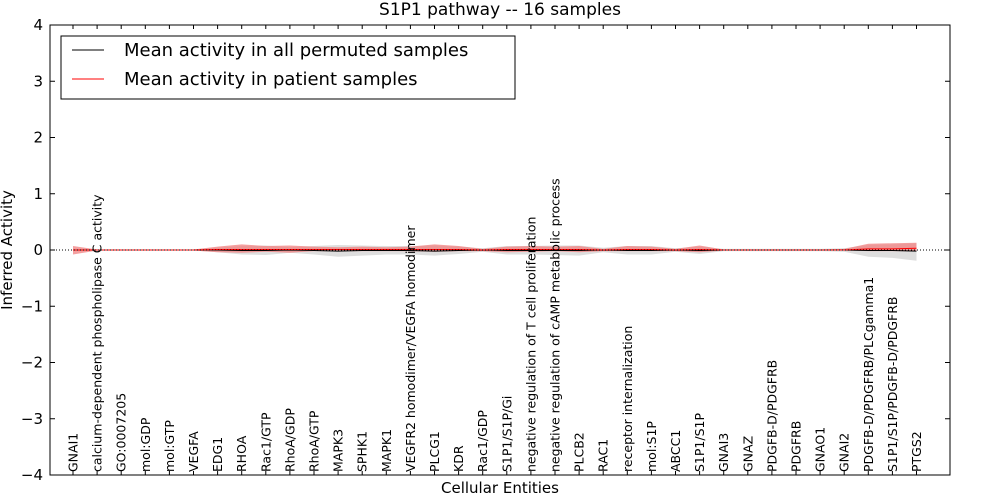 The image size is (1000, 500). I want to click on category-label: PLCB2, so click(579, 452).